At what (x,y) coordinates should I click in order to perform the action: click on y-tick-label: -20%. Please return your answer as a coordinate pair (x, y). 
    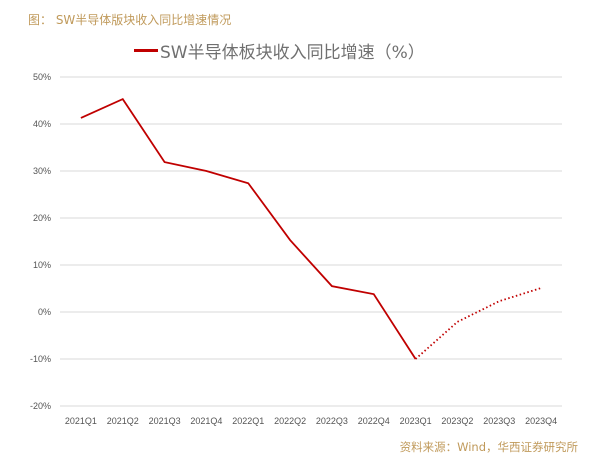
    Looking at the image, I should click on (40, 406).